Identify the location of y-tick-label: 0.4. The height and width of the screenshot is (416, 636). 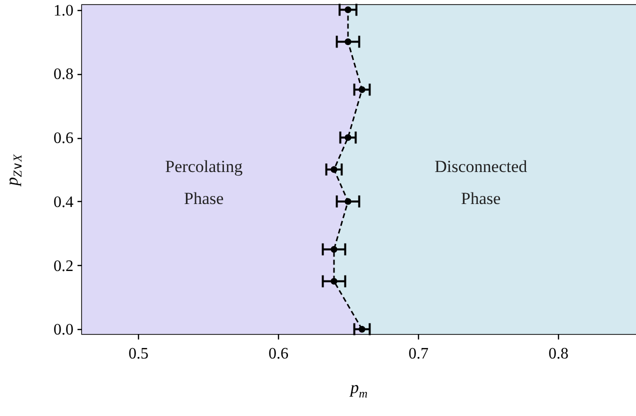
(64, 202).